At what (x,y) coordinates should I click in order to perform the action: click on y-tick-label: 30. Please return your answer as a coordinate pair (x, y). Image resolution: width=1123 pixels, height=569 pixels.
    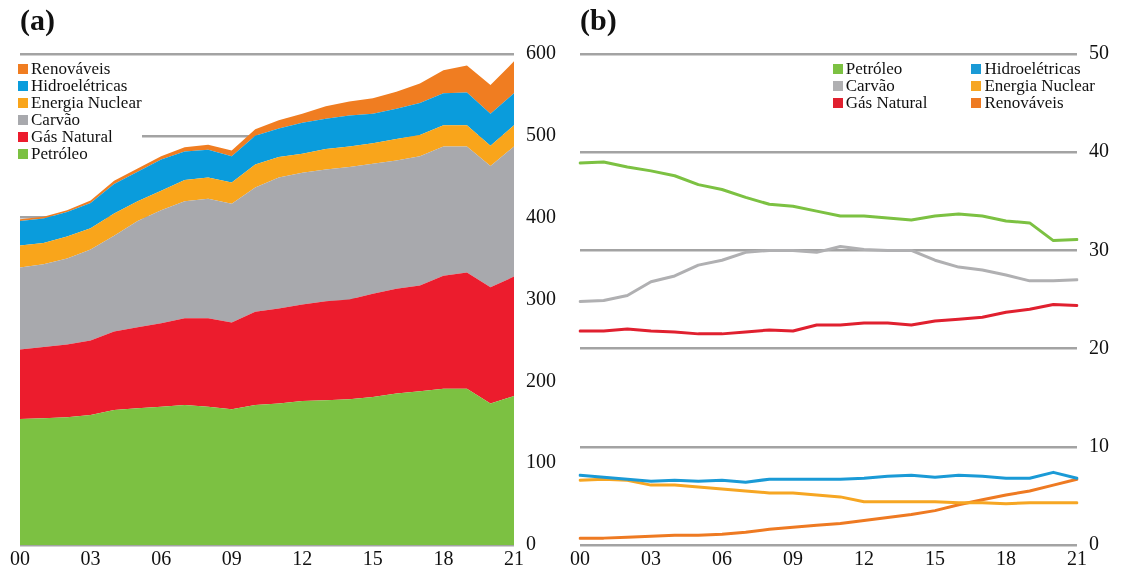
    Looking at the image, I should click on (1099, 248).